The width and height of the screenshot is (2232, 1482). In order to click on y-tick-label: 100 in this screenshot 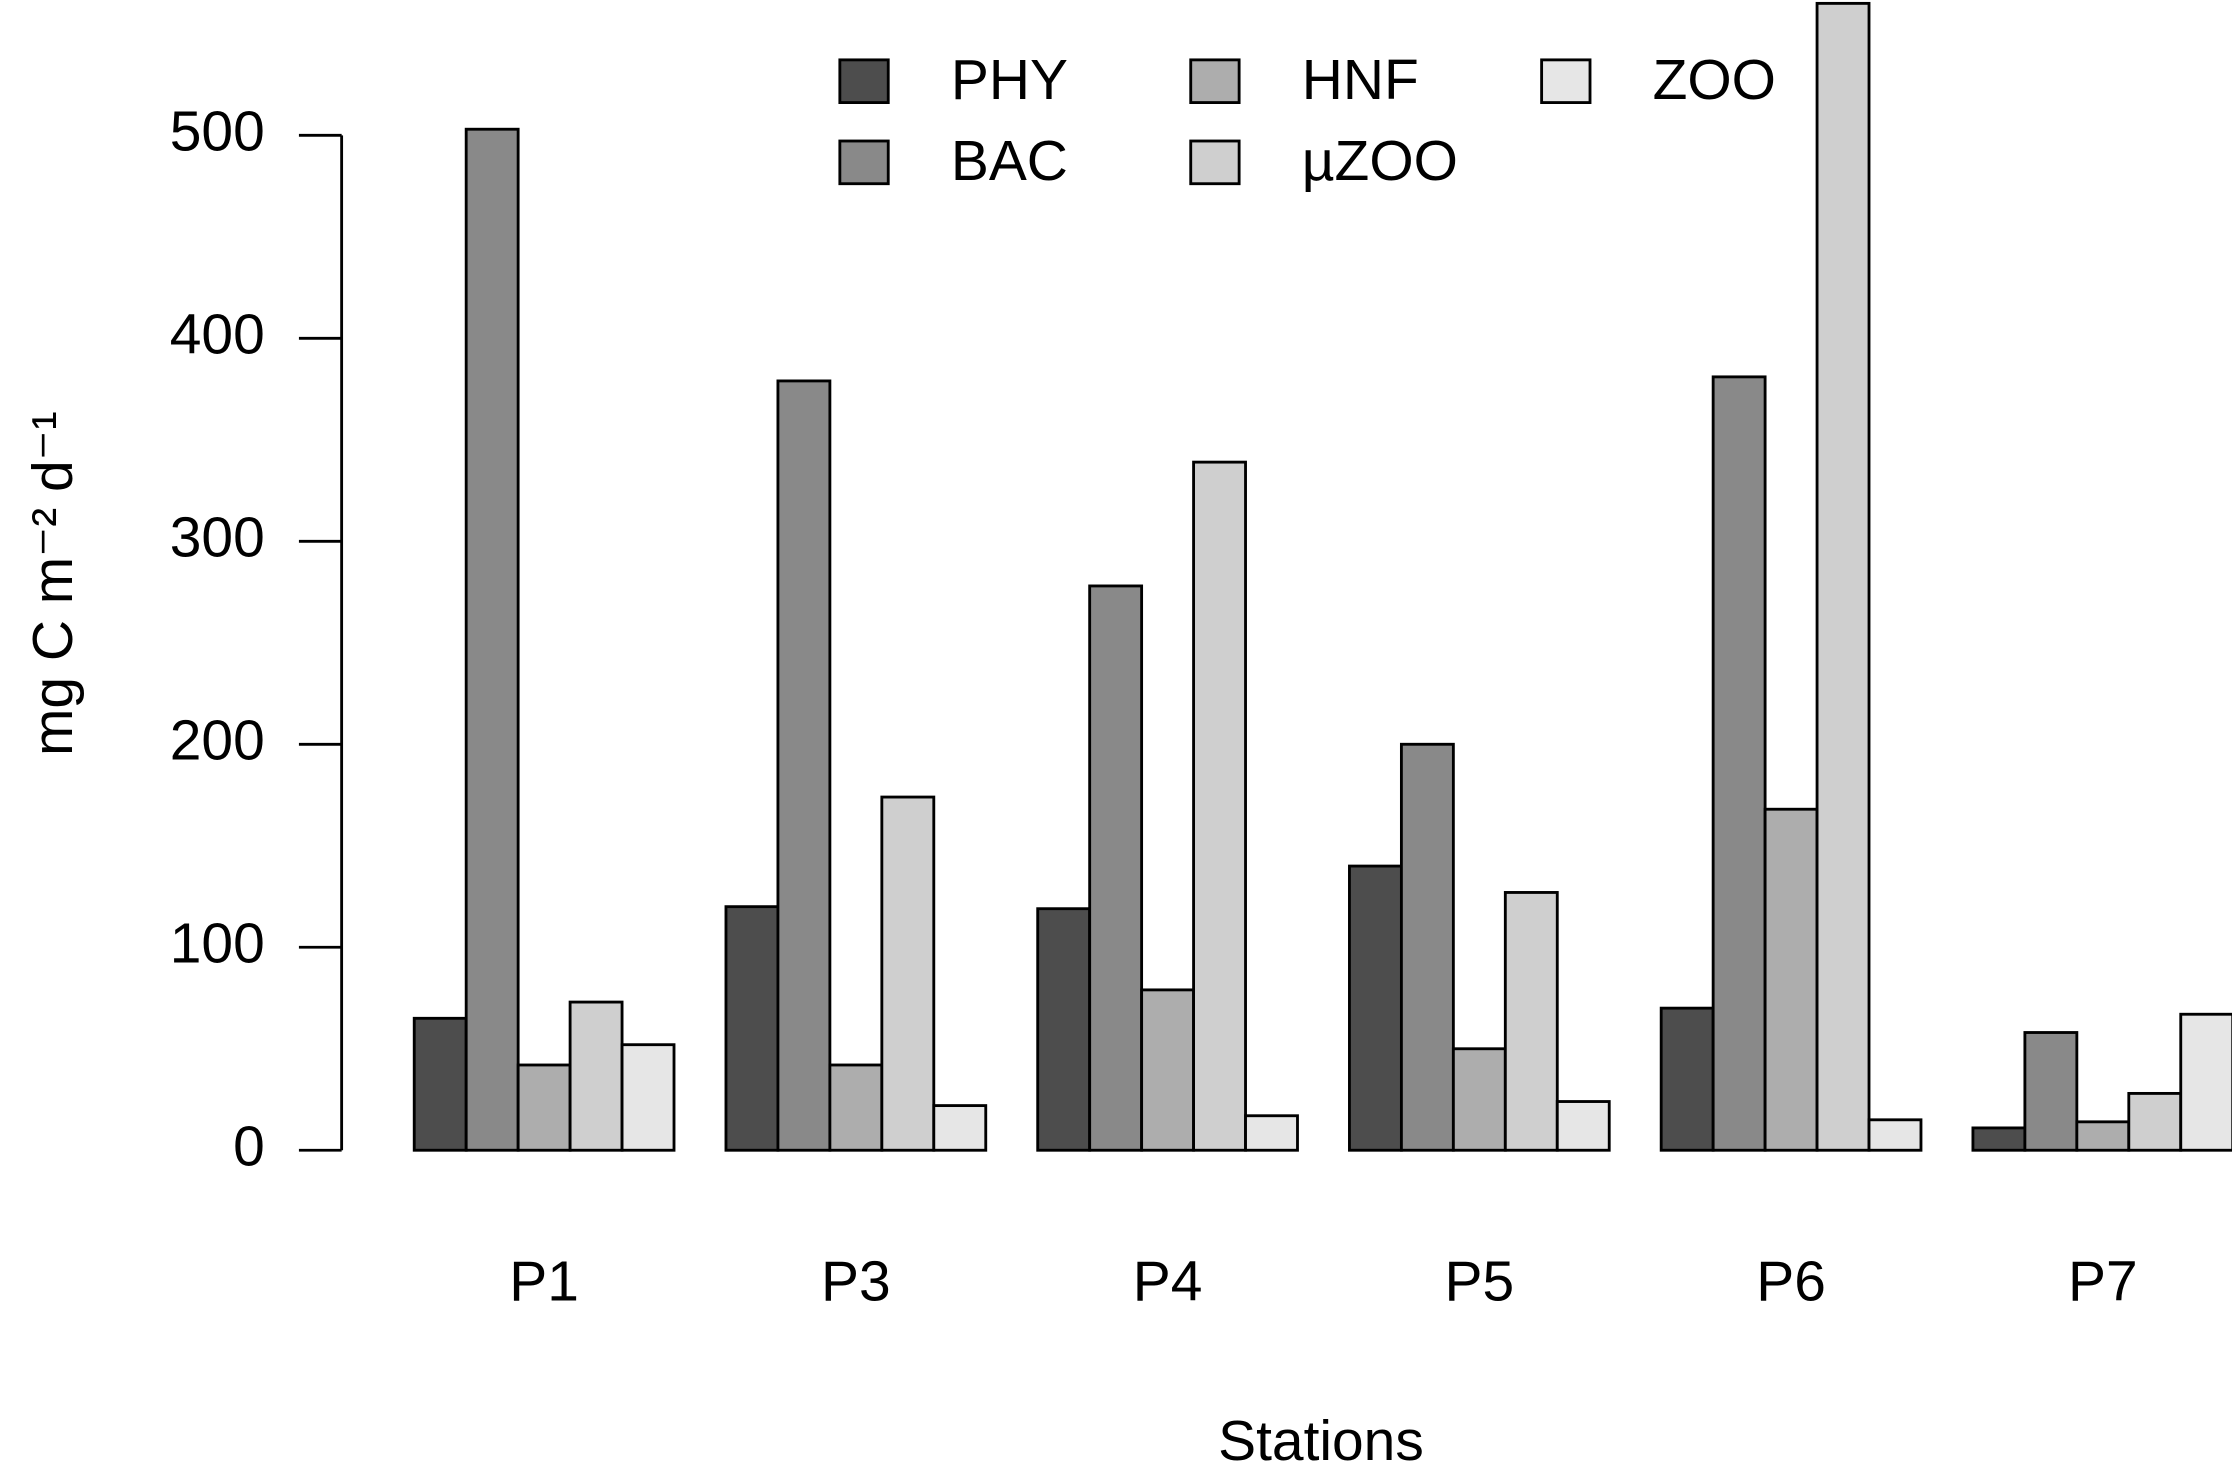, I will do `click(217, 943)`.